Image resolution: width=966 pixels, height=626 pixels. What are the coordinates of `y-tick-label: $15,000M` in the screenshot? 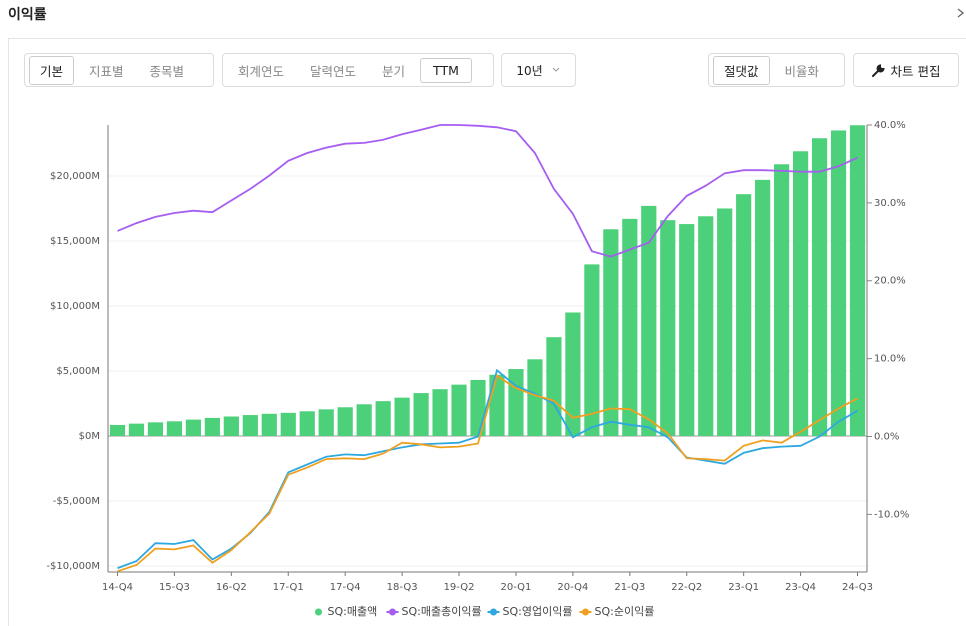 It's located at (75, 241).